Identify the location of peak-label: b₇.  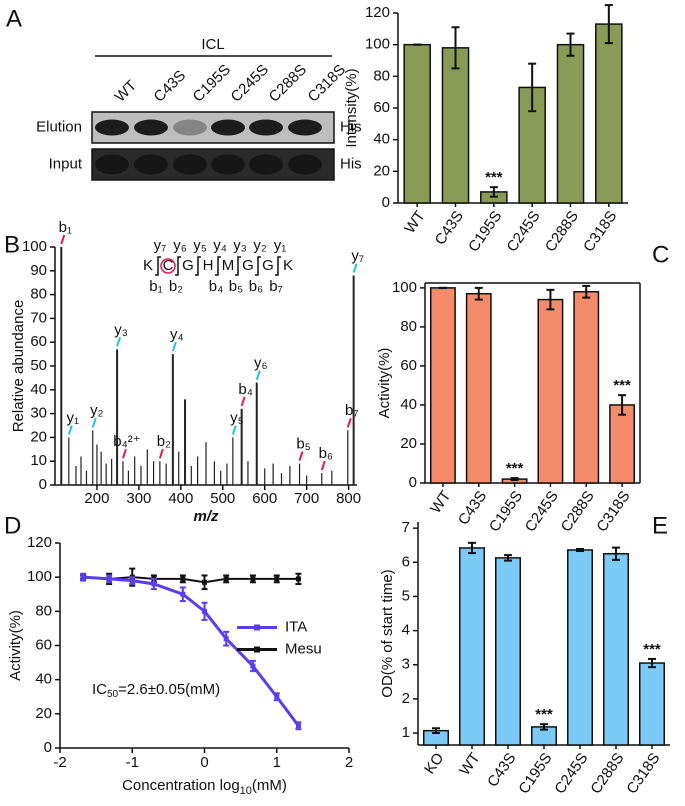
(352, 410).